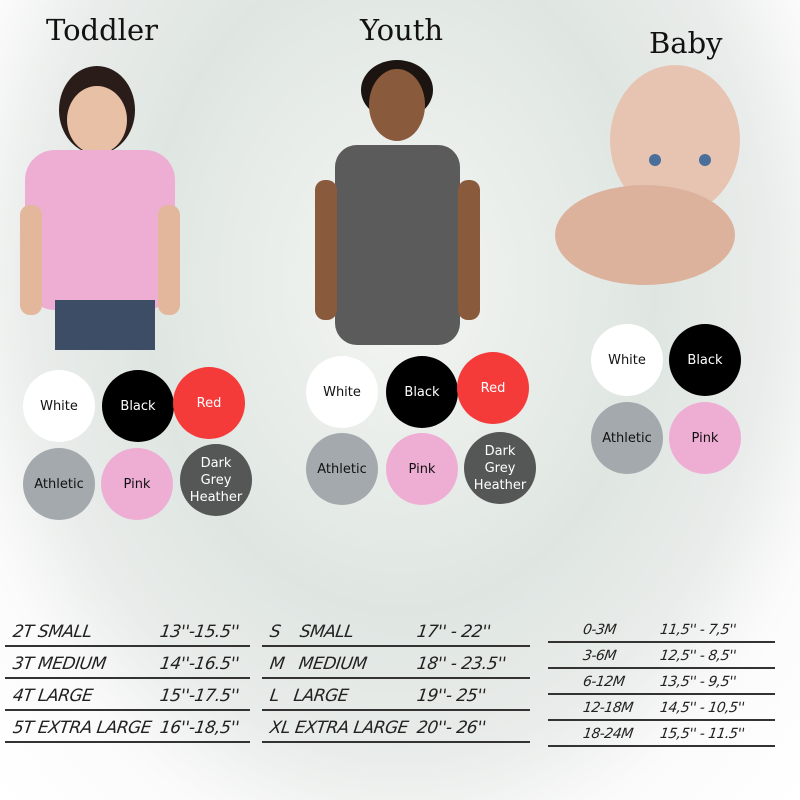 This screenshot has height=800, width=800. What do you see at coordinates (647, 175) in the screenshot?
I see `baby-photo` at bounding box center [647, 175].